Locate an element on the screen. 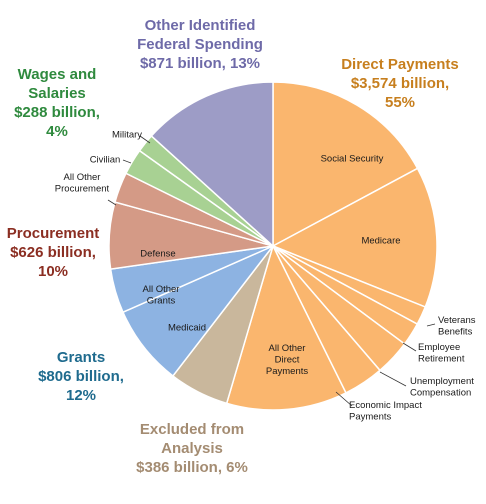  pie-slice-social-security is located at coordinates (345, 164).